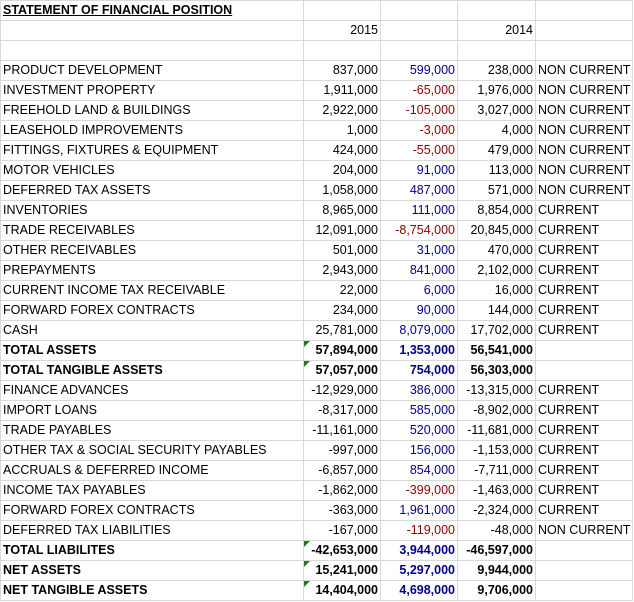 This screenshot has height=602, width=634. Describe the element at coordinates (419, 530) in the screenshot. I see `change-cell: -119,000` at that location.